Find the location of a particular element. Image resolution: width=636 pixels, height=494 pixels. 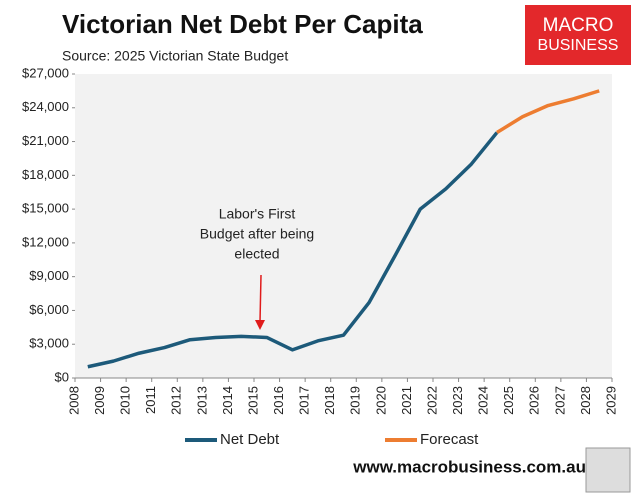

x-tick-label: 2020 is located at coordinates (380, 400).